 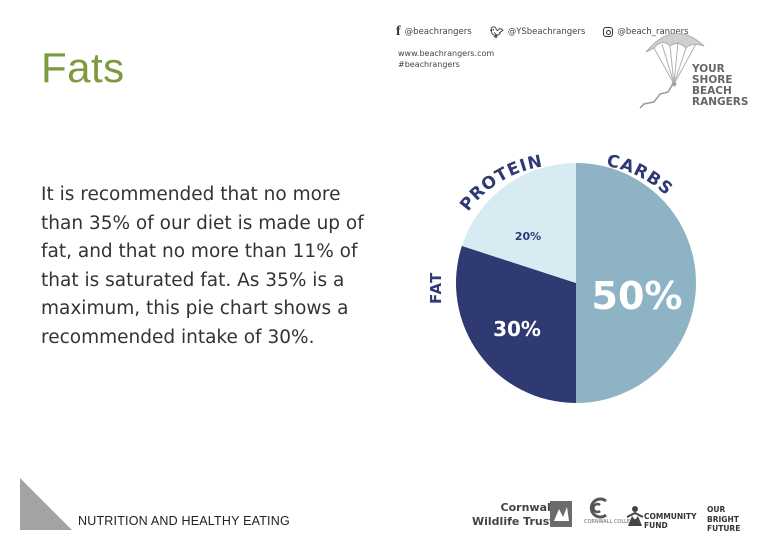 I want to click on slice-value-carbs: 50%, so click(x=637, y=296).